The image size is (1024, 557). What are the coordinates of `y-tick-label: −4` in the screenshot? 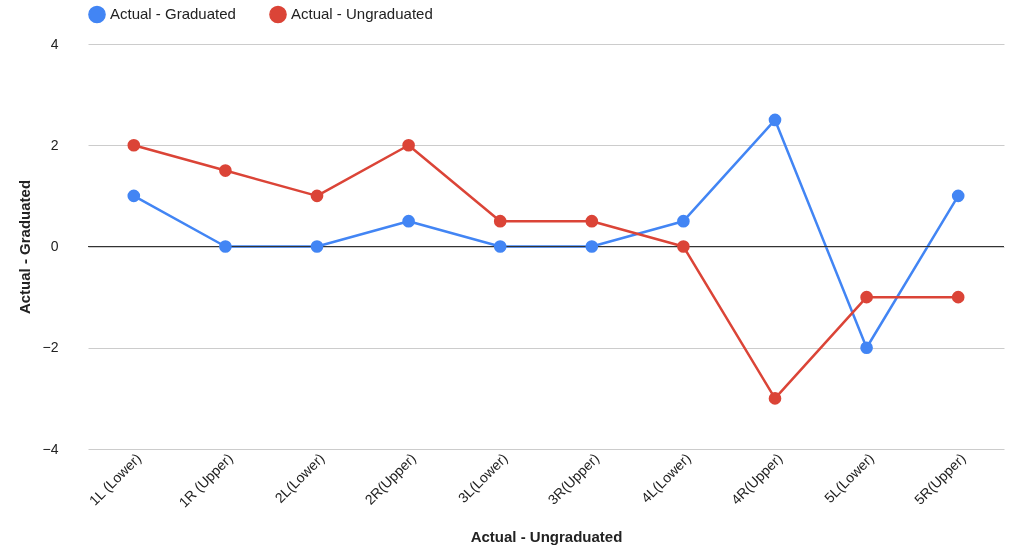 It's located at (50, 448).